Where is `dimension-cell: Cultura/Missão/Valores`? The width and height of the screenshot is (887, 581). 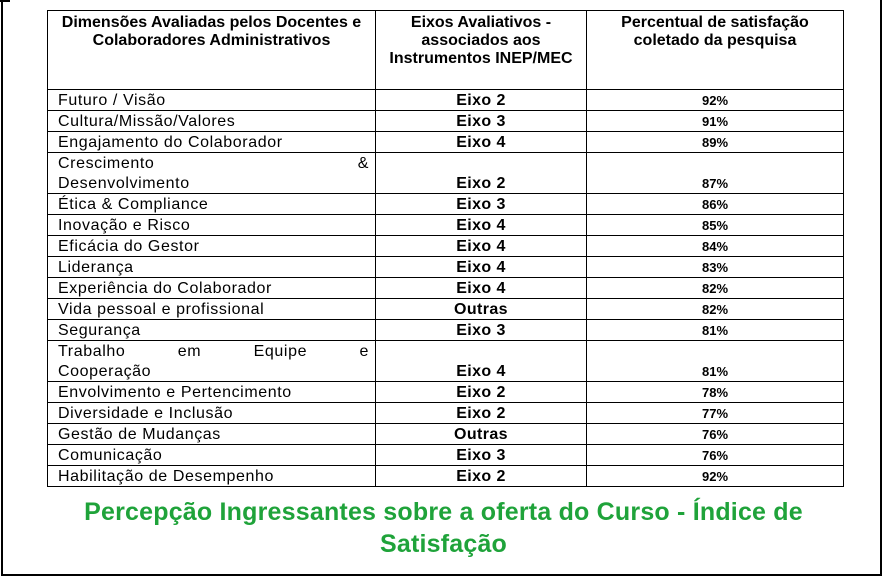 dimension-cell: Cultura/Missão/Valores is located at coordinates (211, 121).